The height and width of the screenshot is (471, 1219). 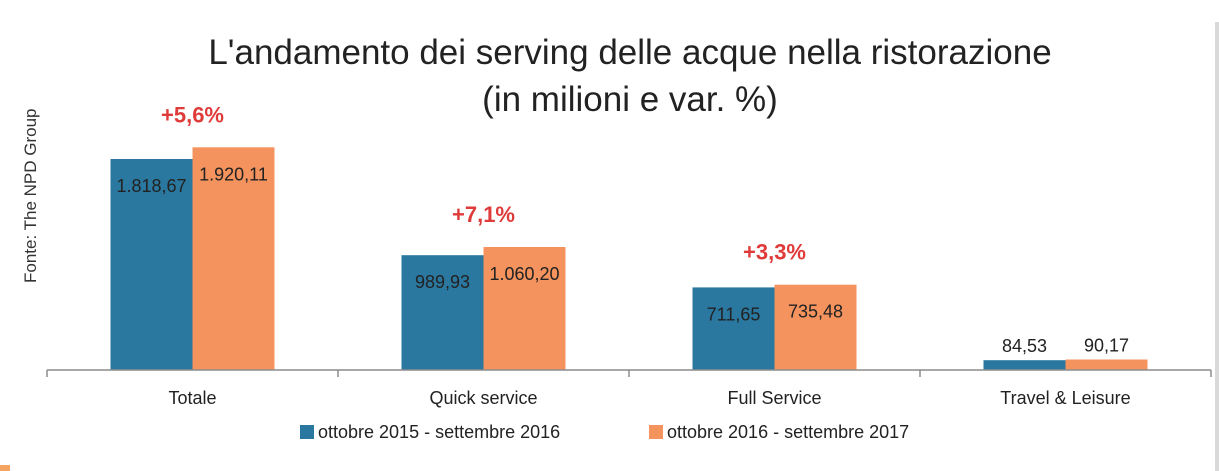 I want to click on bar-value-label: 735,48, so click(x=815, y=312).